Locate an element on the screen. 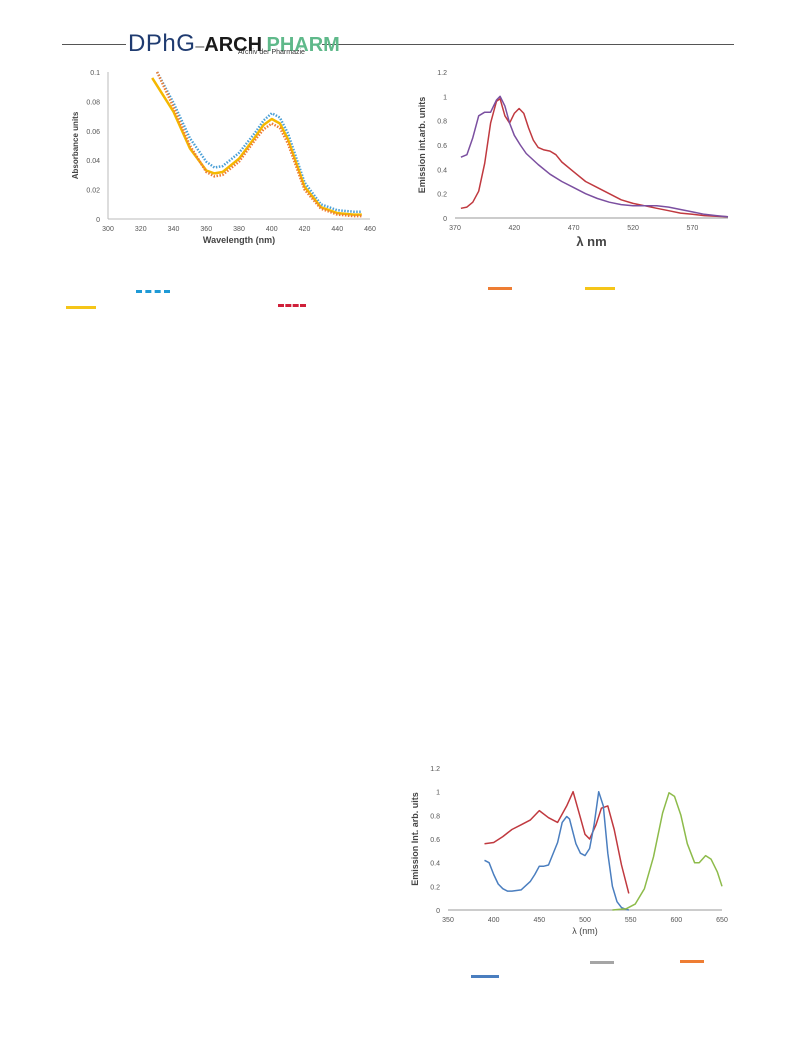 The image size is (793, 1043). x-tick-label: 380 is located at coordinates (239, 229).